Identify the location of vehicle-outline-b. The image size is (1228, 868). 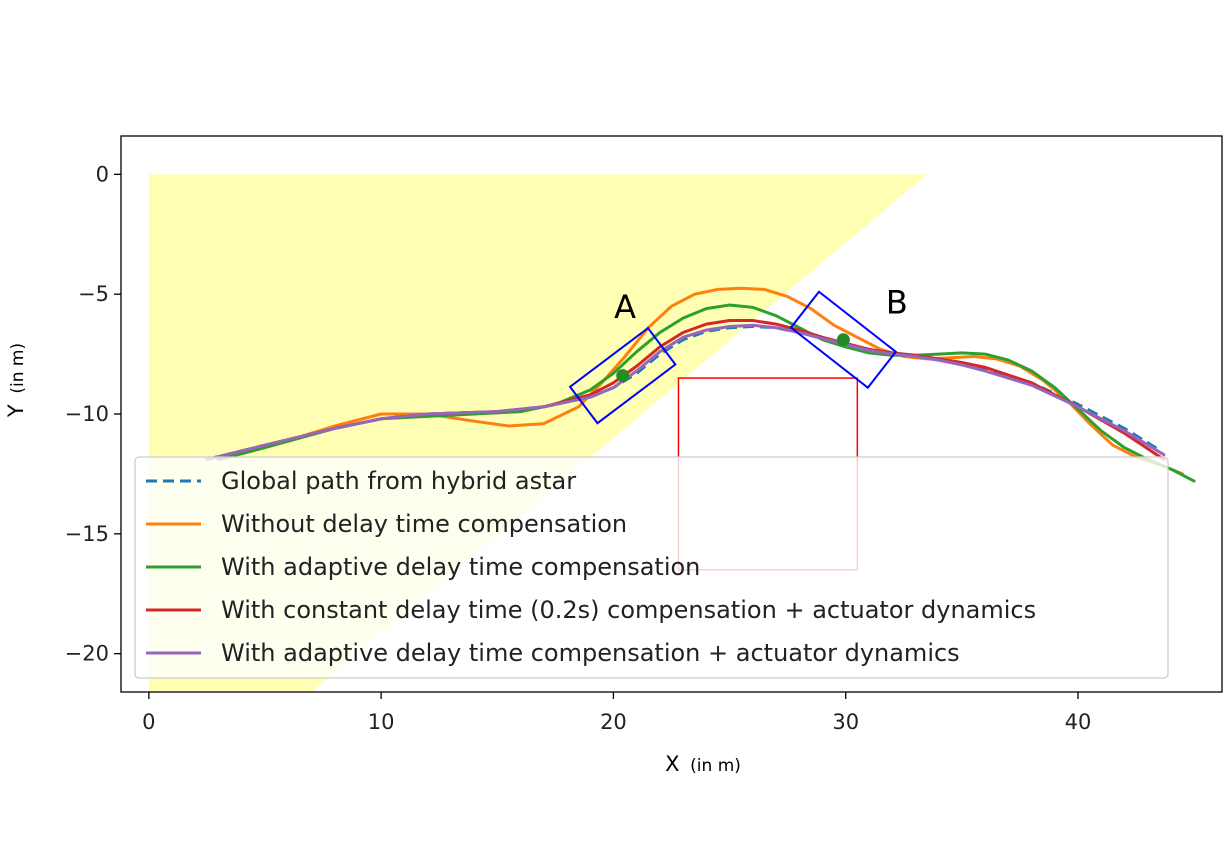
(843, 340).